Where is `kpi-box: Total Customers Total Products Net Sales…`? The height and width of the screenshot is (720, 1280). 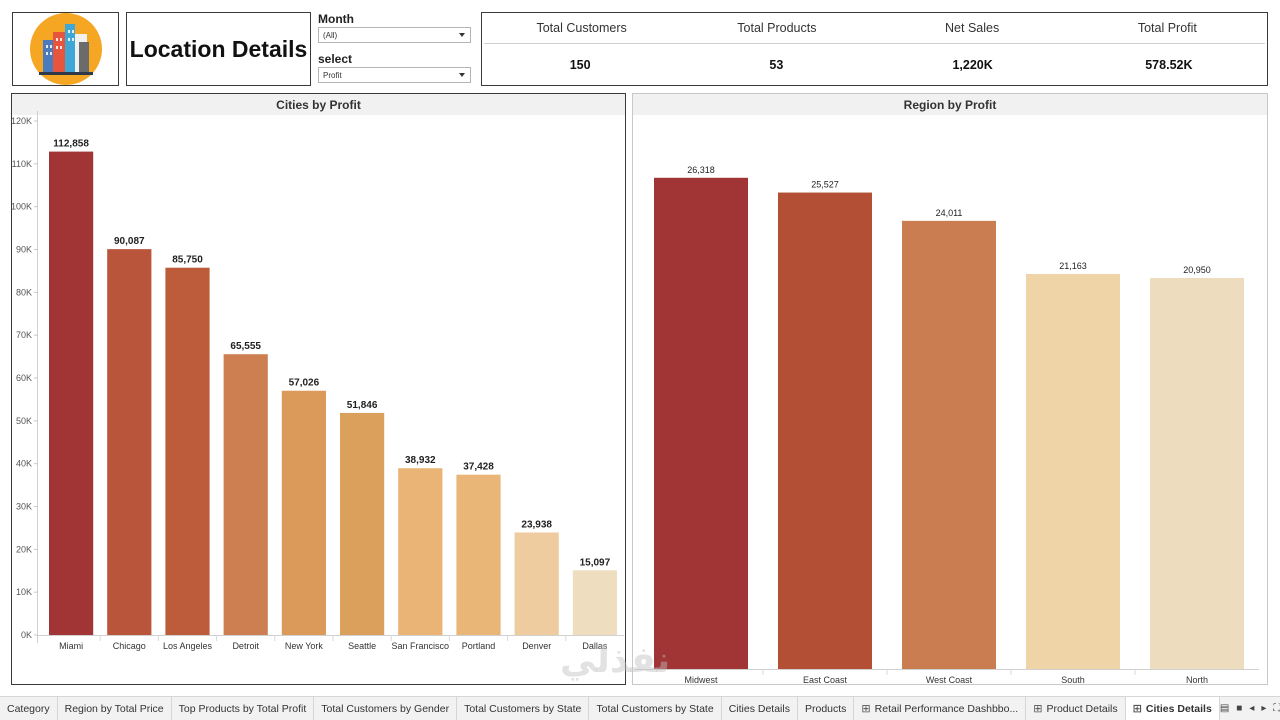
kpi-box: Total Customers Total Products Net Sales… is located at coordinates (874, 49).